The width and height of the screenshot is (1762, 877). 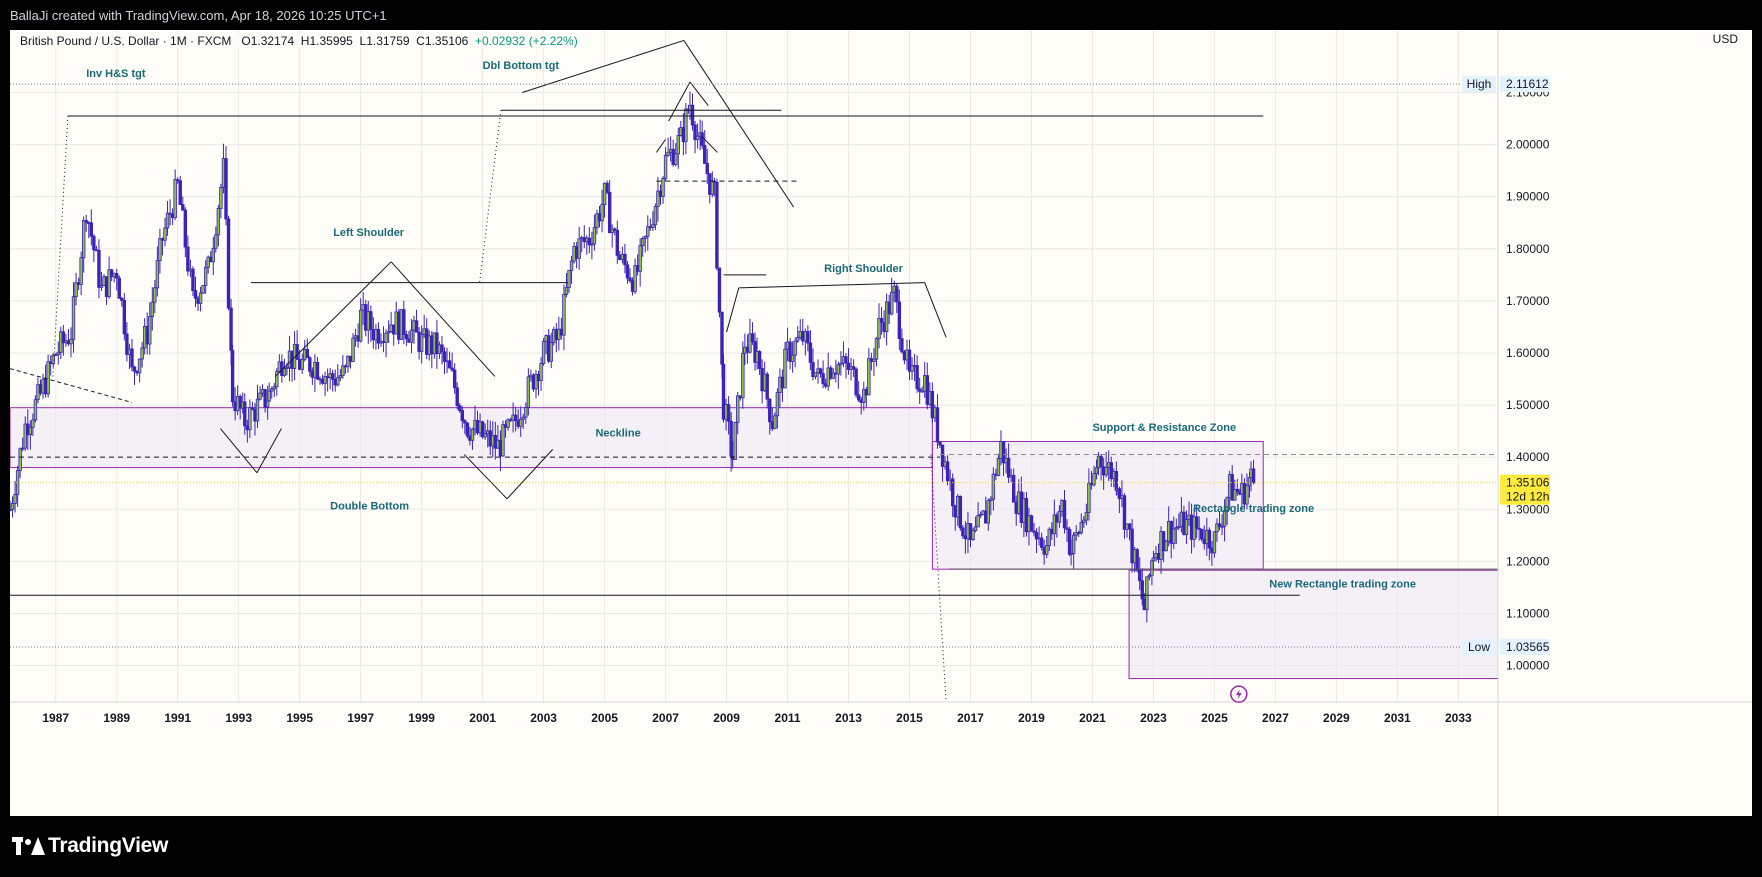 I want to click on lightning-icon, so click(x=1238, y=694).